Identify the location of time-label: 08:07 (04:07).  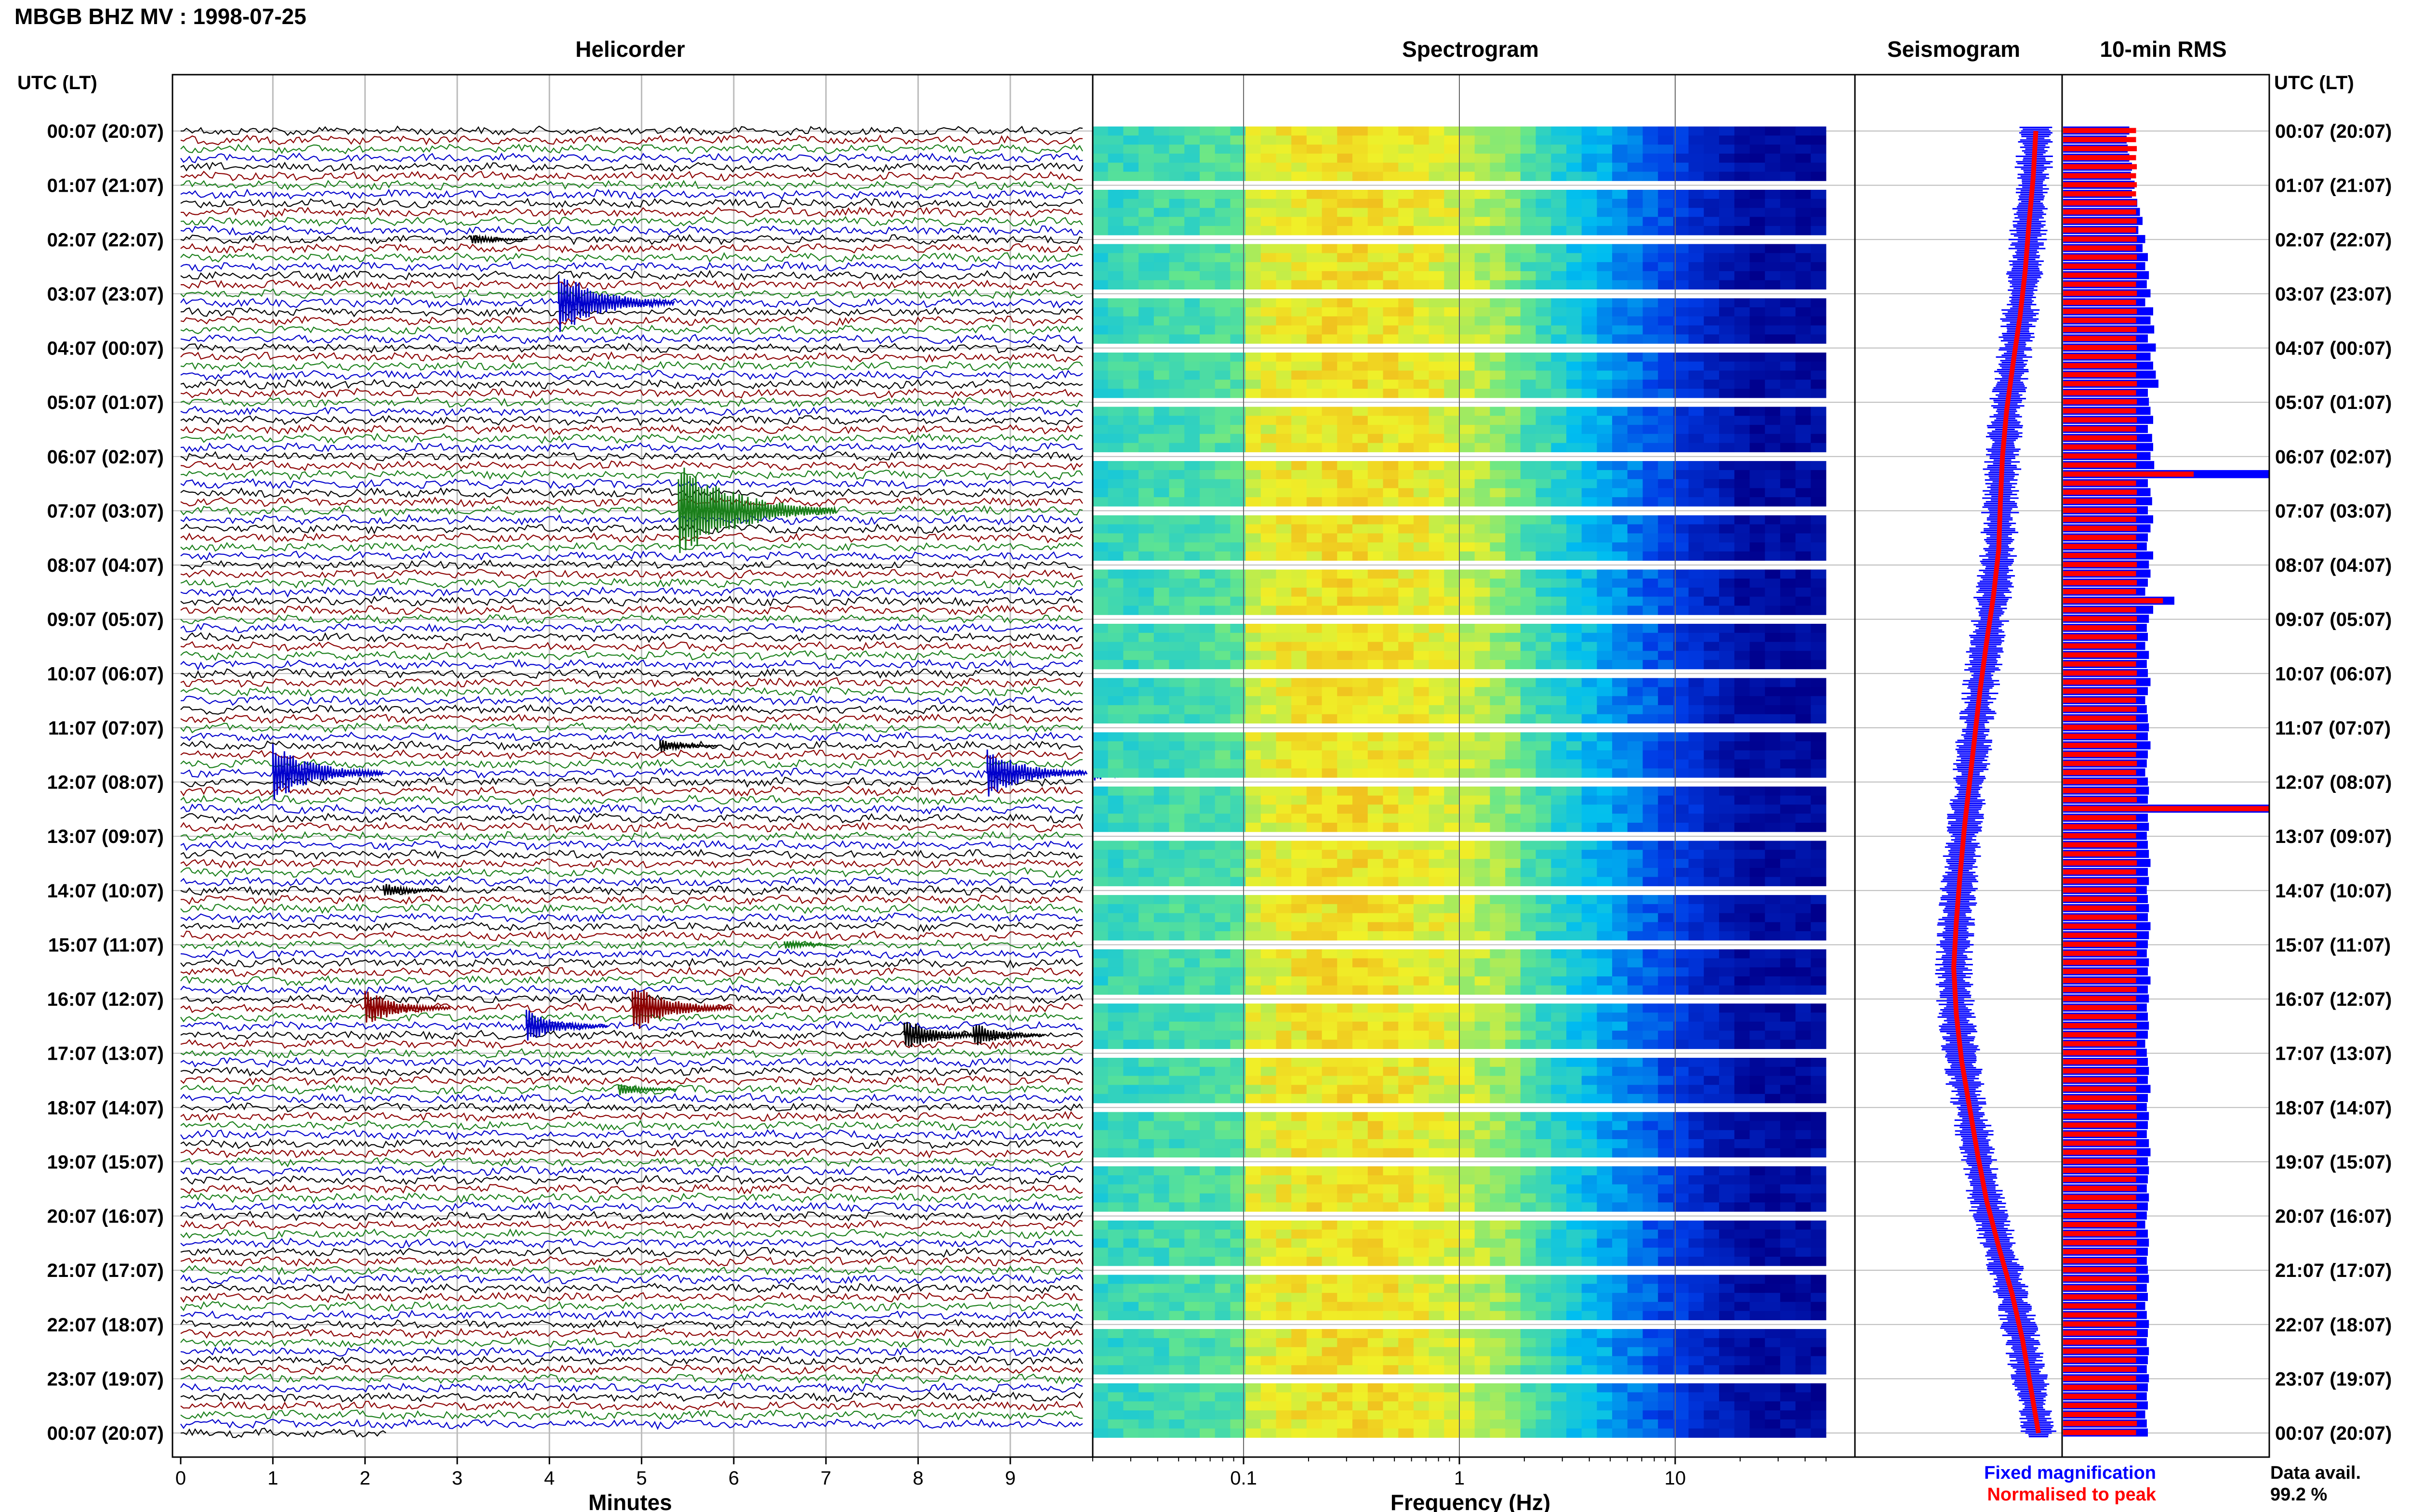
(105, 565).